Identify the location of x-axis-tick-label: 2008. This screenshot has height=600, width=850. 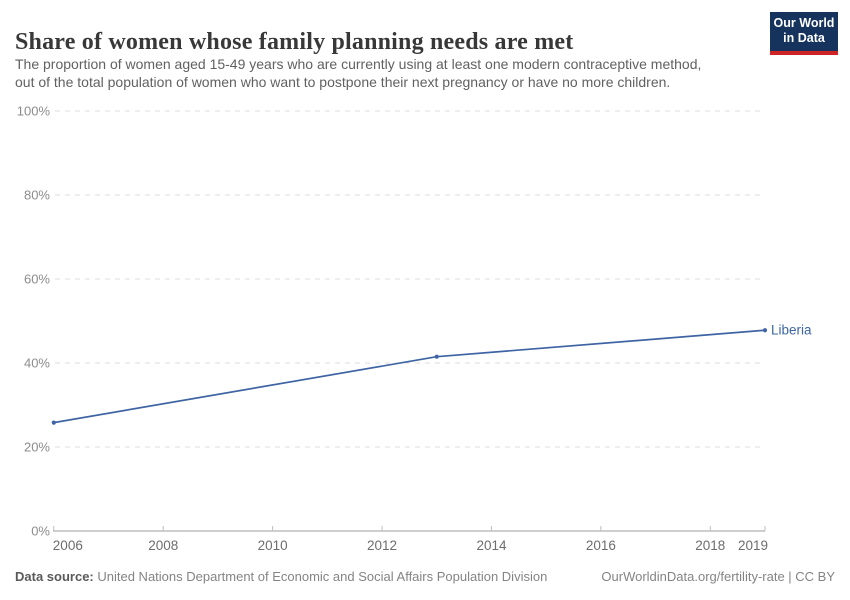
(163, 545).